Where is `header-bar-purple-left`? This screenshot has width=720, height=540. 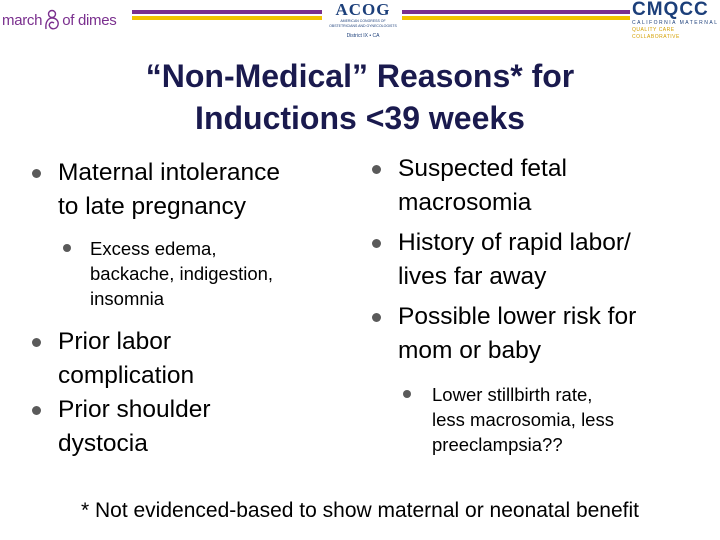 header-bar-purple-left is located at coordinates (227, 12).